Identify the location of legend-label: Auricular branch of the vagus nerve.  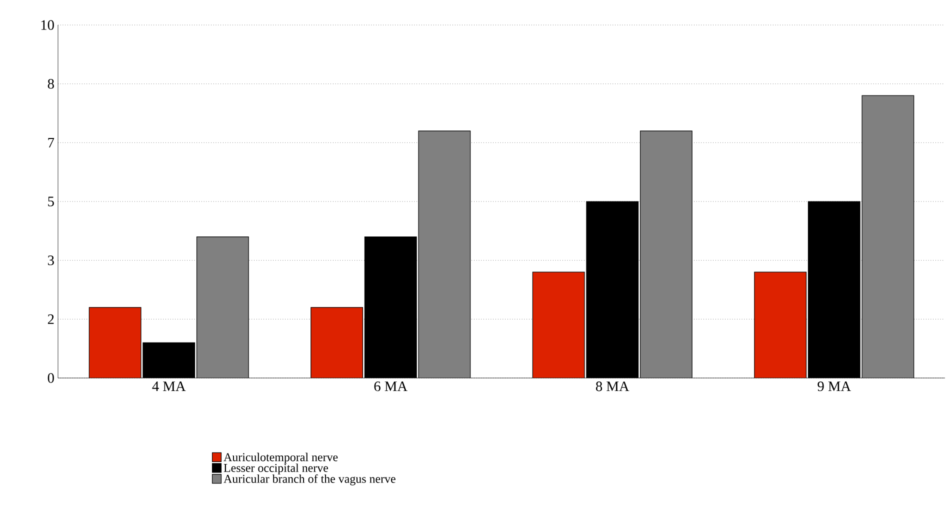
(310, 480).